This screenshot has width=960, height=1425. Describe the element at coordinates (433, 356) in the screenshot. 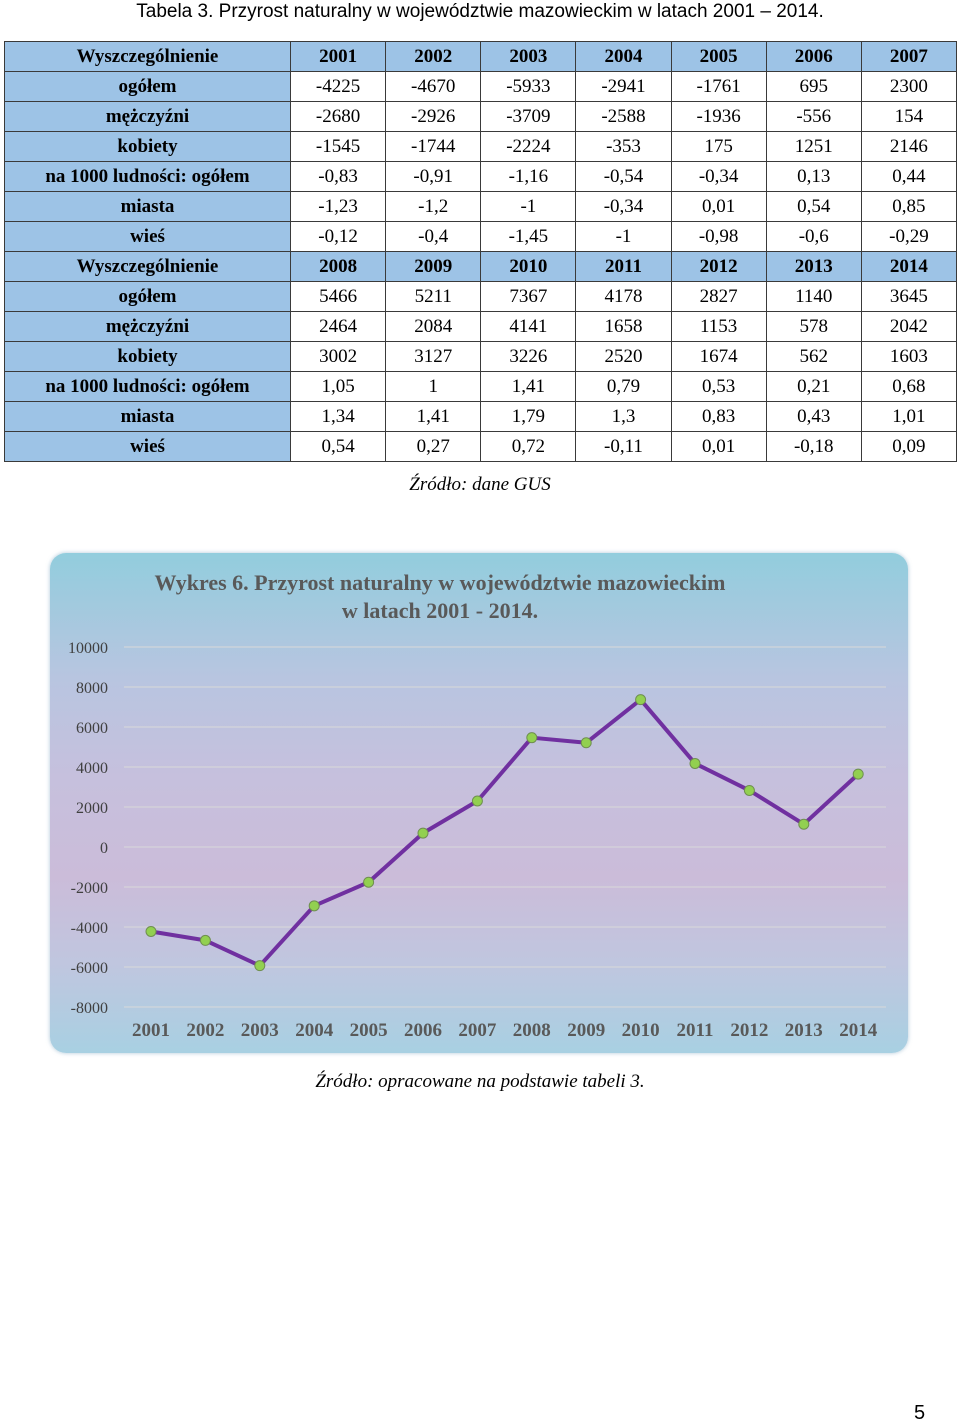

I see `table-cell: 3127` at that location.